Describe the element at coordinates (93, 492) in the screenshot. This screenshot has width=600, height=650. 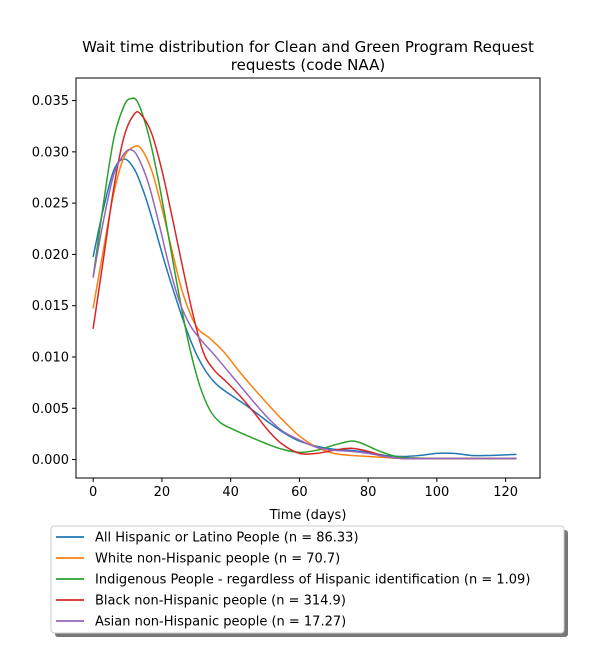
I see `x-tick-label: 0` at that location.